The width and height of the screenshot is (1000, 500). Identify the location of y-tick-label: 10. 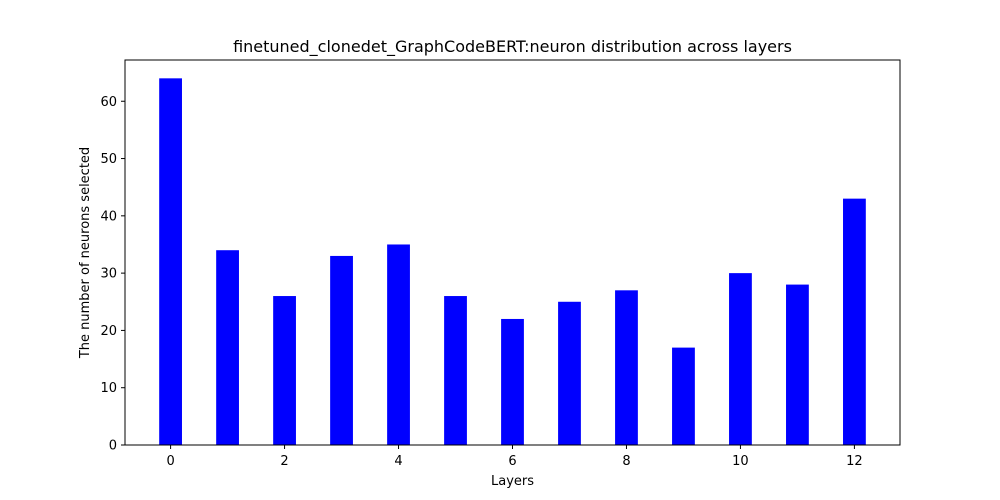
(108, 388).